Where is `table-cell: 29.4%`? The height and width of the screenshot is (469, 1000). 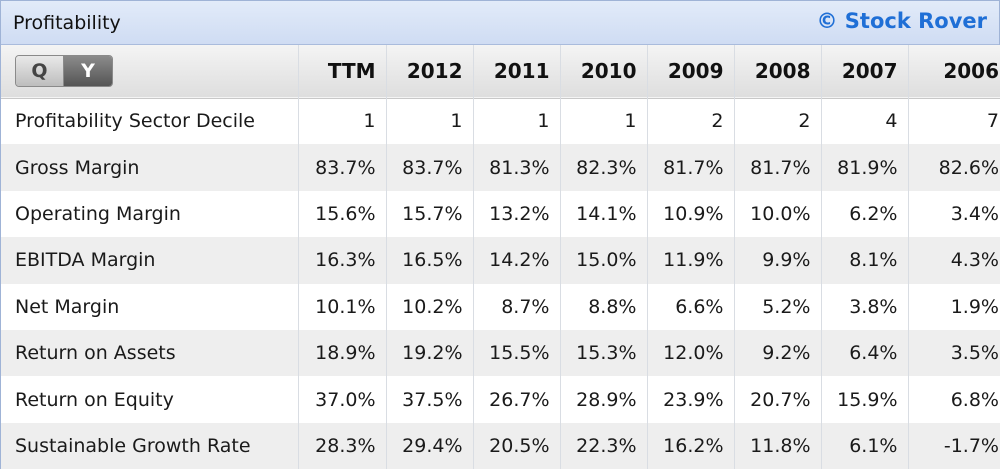
table-cell: 29.4% is located at coordinates (430, 445).